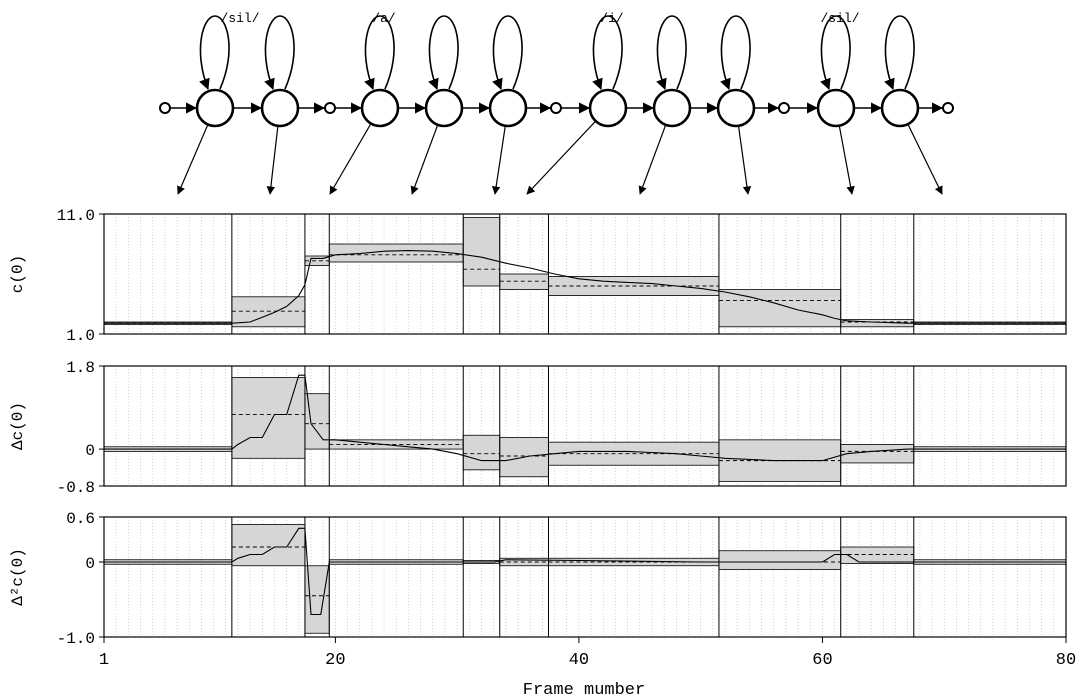 Image resolution: width=1080 pixels, height=700 pixels. I want to click on y-tick-label: 11.0, so click(76, 216).